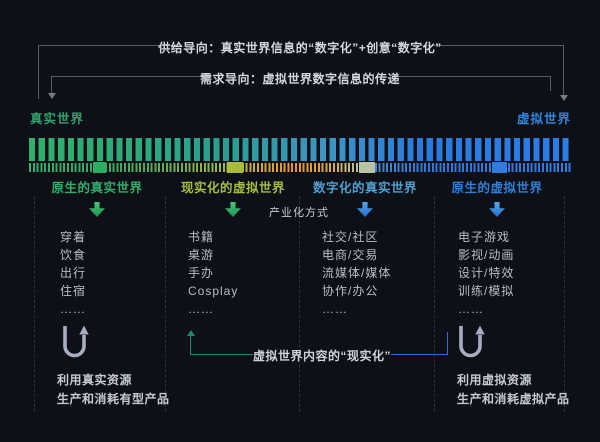 This screenshot has width=600, height=442. Describe the element at coordinates (73, 291) in the screenshot. I see `list-item: 住宿` at that location.